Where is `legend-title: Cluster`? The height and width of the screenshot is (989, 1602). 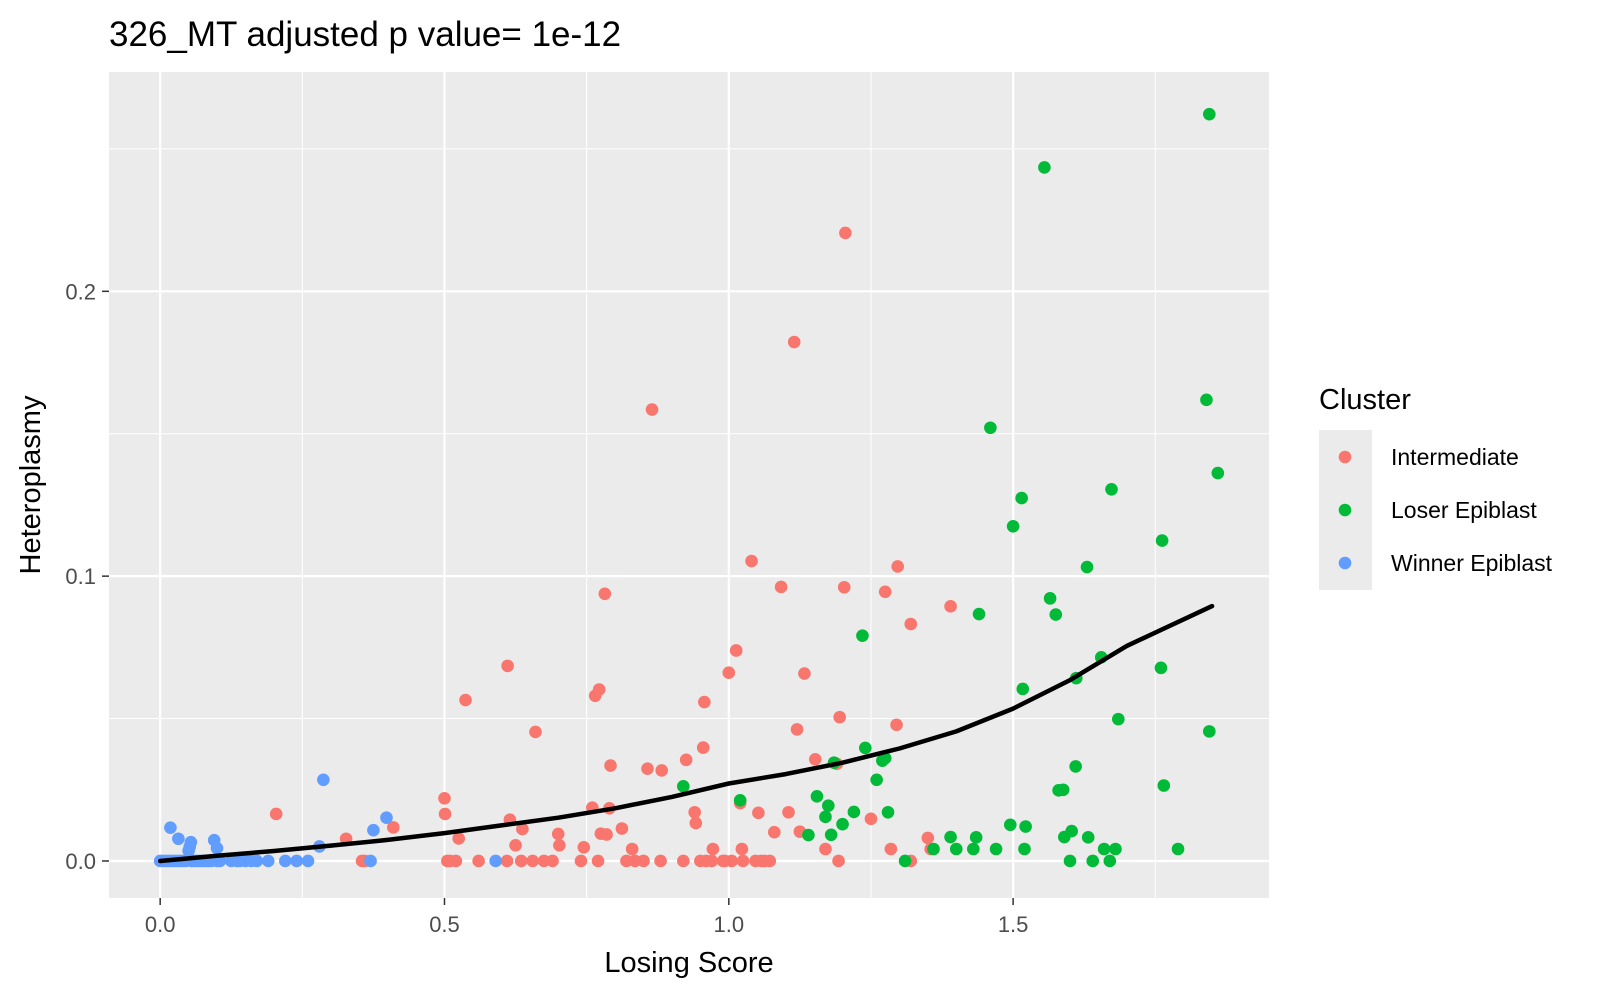 legend-title: Cluster is located at coordinates (1365, 400).